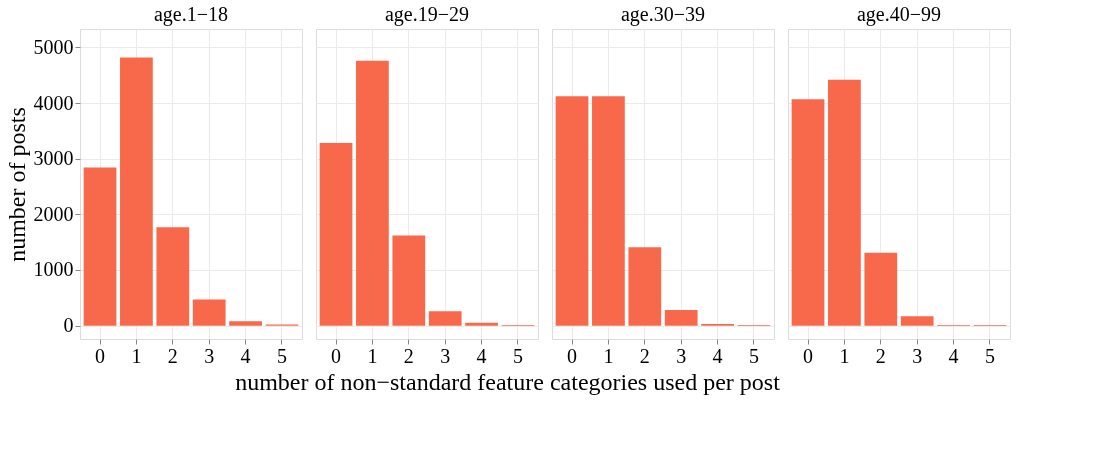 This screenshot has width=1113, height=459. I want to click on chart-title: age.19−29, so click(427, 14).